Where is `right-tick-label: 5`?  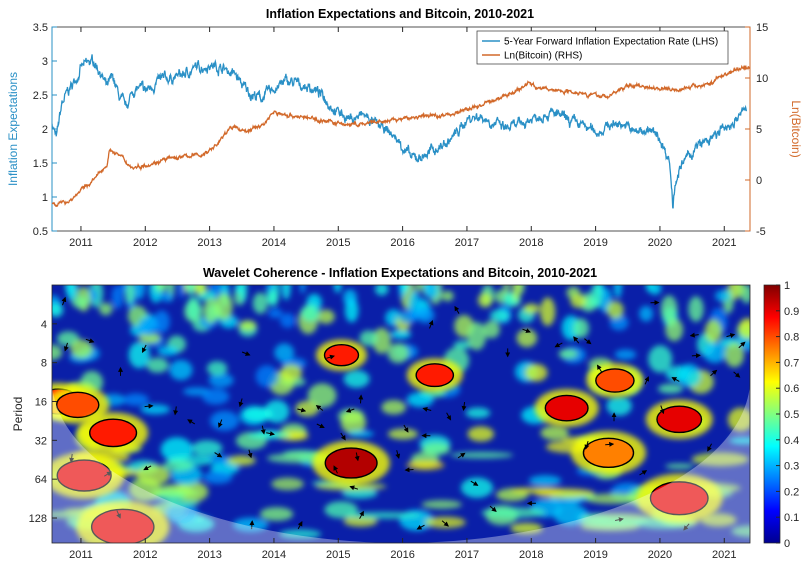
right-tick-label: 5 is located at coordinates (759, 130).